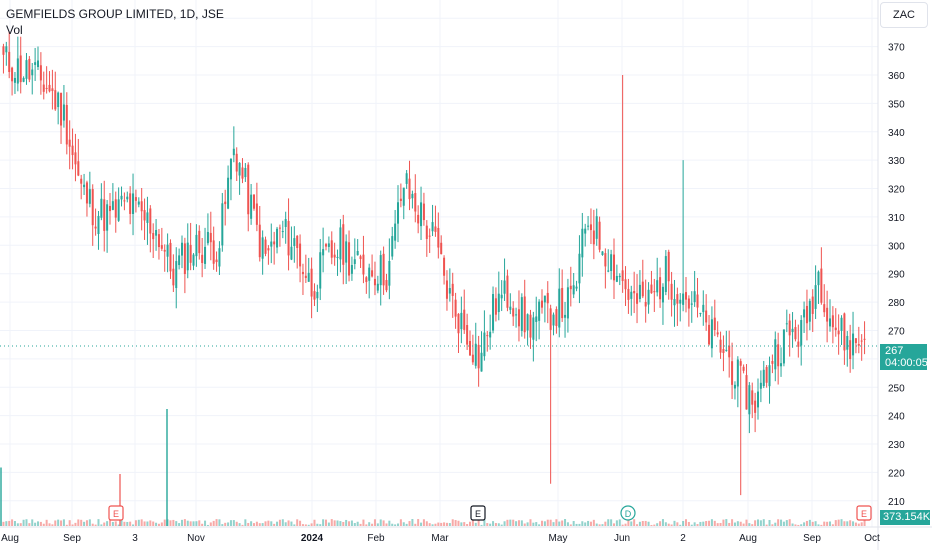  Describe the element at coordinates (864, 513) in the screenshot. I see `earnings-icon` at that location.